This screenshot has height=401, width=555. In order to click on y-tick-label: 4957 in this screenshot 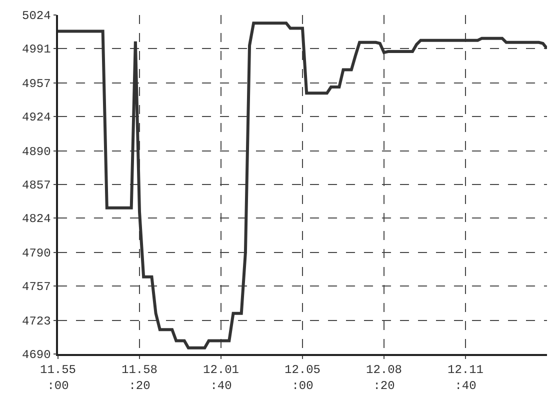, I will do `click(36, 84)`.